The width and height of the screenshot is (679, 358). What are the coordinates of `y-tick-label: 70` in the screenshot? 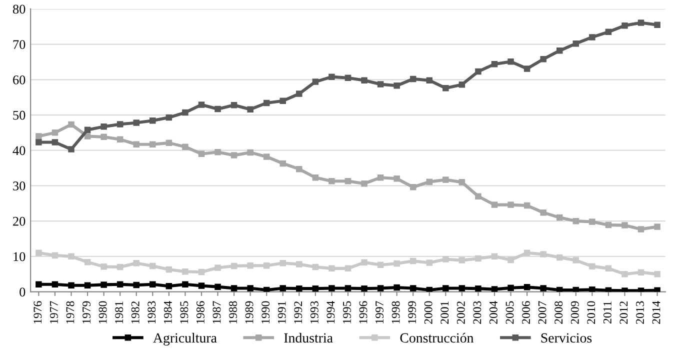 It's located at (19, 45).